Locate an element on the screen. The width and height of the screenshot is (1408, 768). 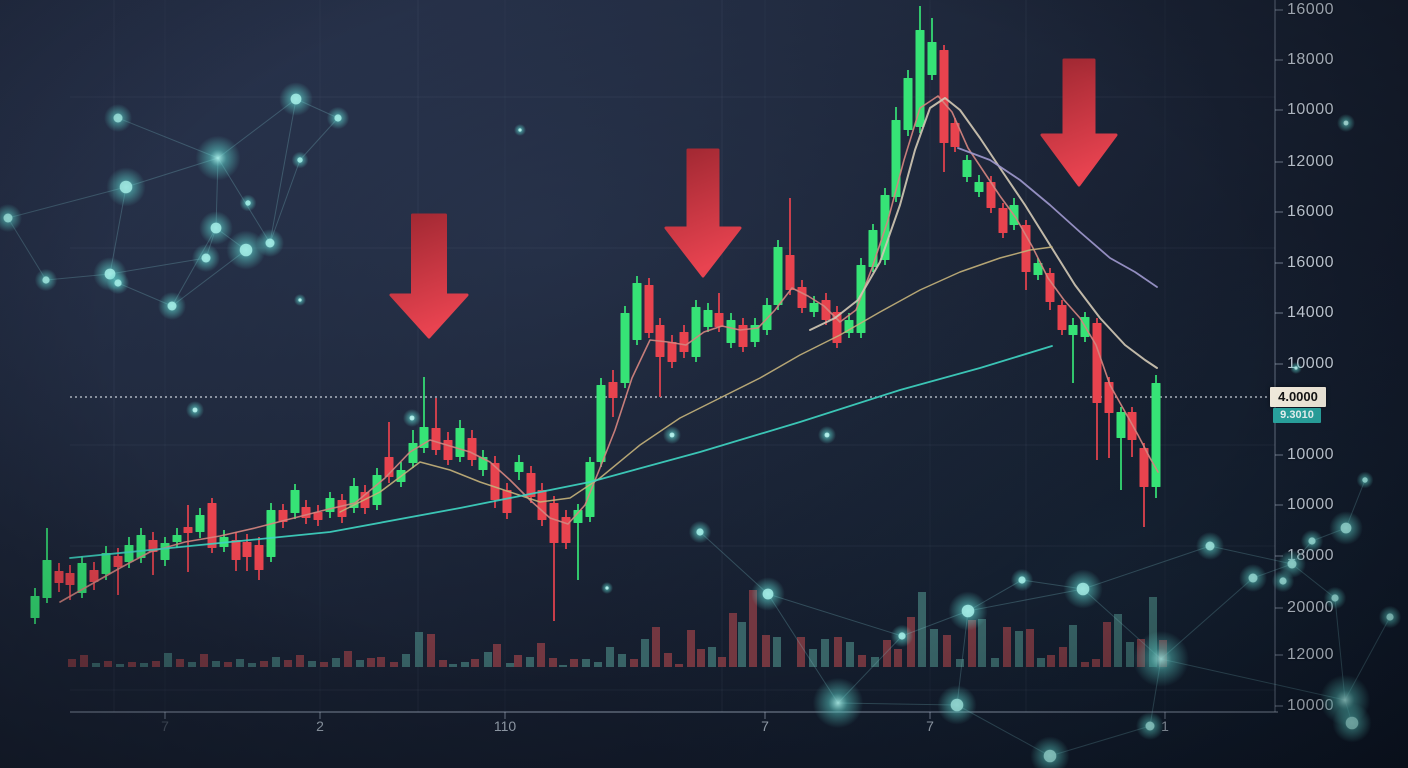
price-axis-label: 10000 is located at coordinates (1310, 504).